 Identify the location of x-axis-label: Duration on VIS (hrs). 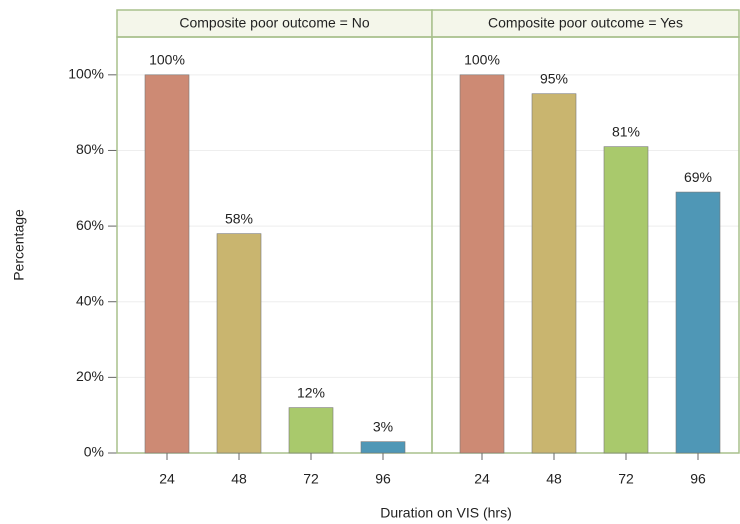
(446, 513).